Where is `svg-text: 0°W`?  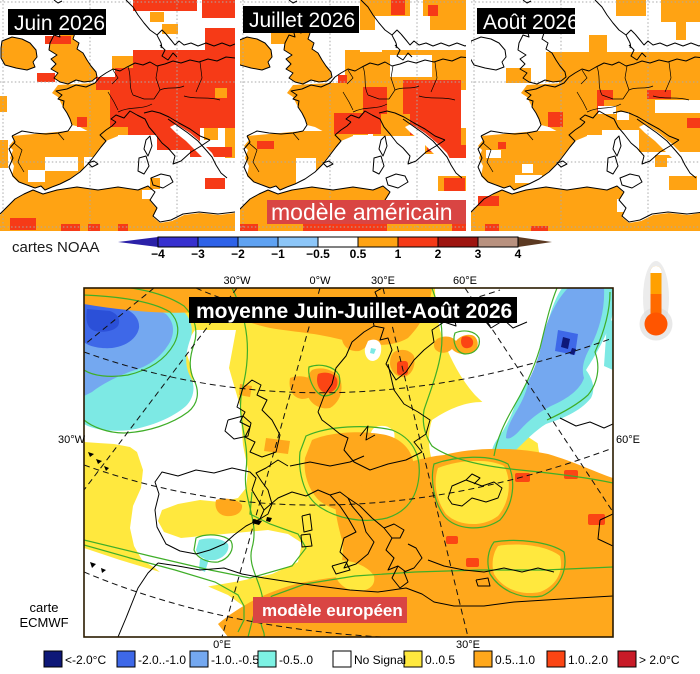
svg-text: 0°W is located at coordinates (321, 281).